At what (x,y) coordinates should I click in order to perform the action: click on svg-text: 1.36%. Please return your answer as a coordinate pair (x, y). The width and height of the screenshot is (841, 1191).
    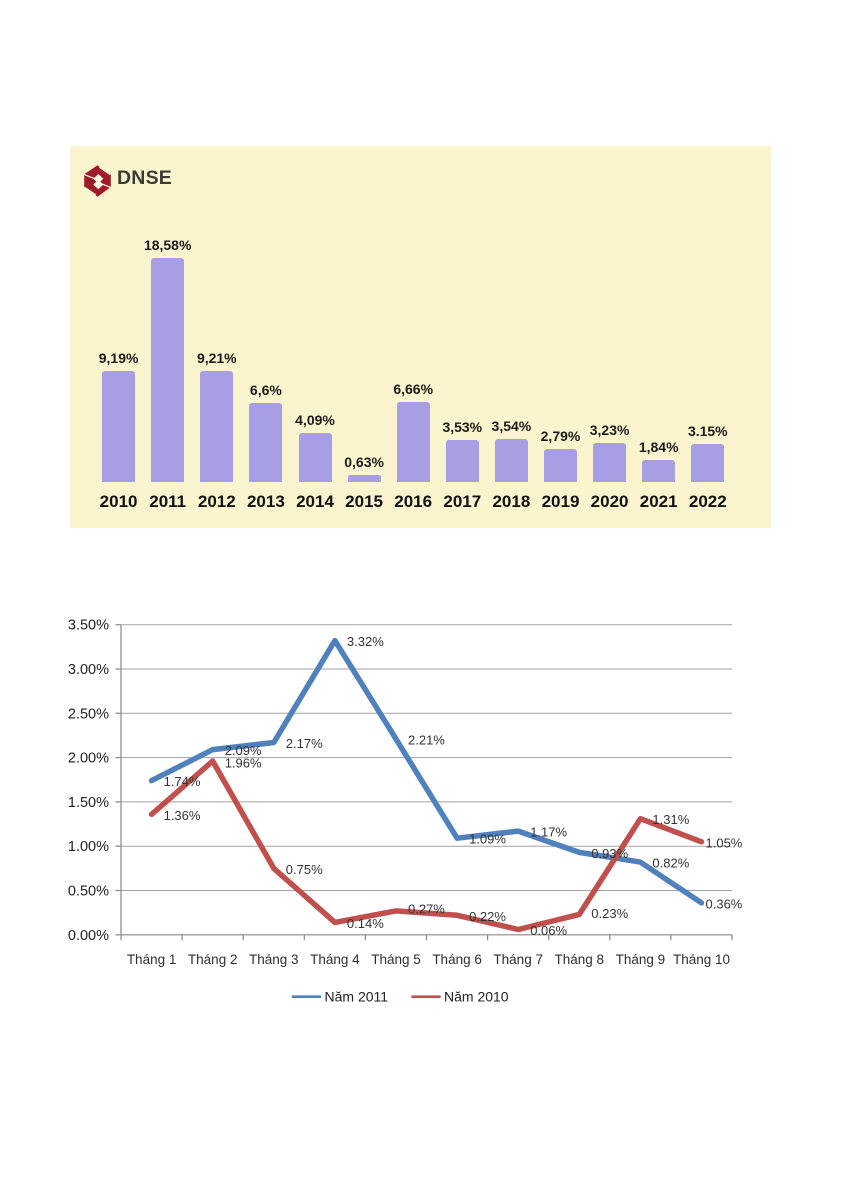
    Looking at the image, I should click on (182, 815).